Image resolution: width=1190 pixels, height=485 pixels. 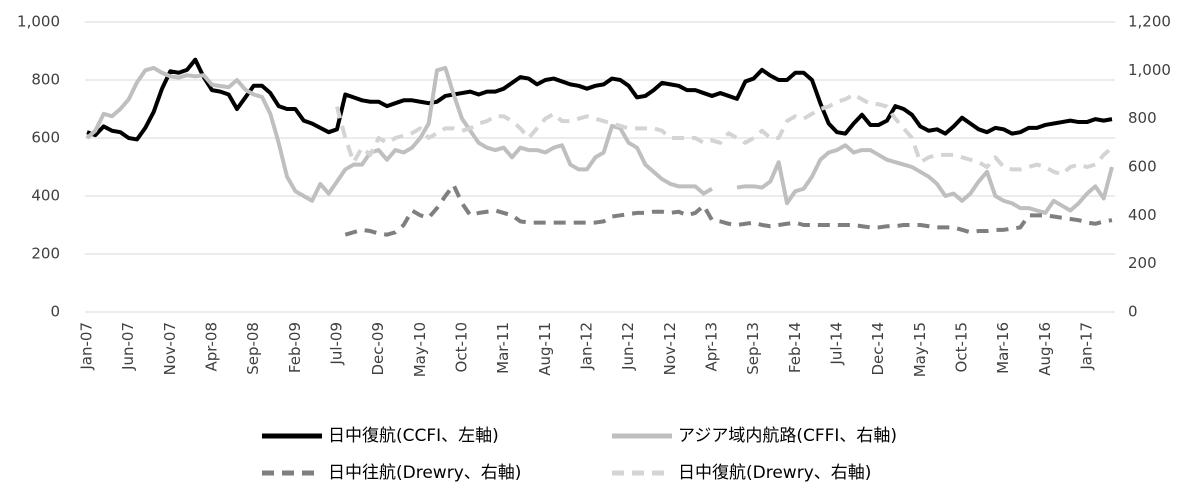 What do you see at coordinates (45, 80) in the screenshot?
I see `y-tick-label: 800` at bounding box center [45, 80].